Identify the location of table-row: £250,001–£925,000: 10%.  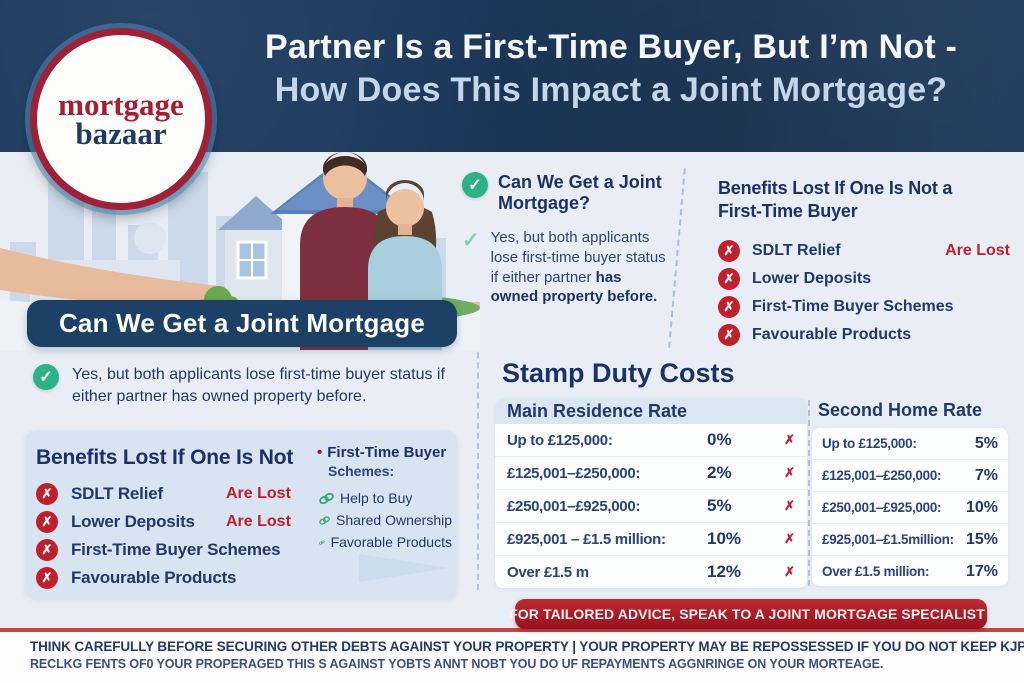
(910, 508).